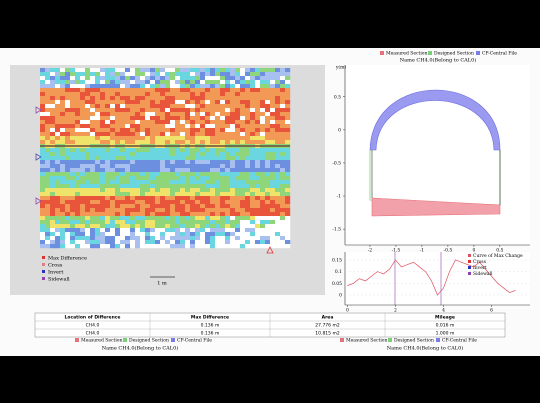  I want to click on legend-label: Cross, so click(480, 262).